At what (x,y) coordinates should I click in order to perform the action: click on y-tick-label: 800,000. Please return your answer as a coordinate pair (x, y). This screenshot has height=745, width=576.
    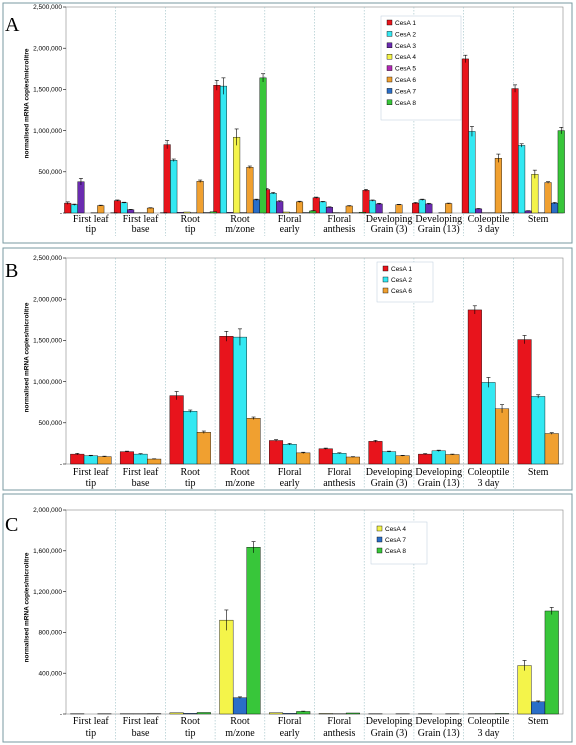
    Looking at the image, I should click on (51, 633).